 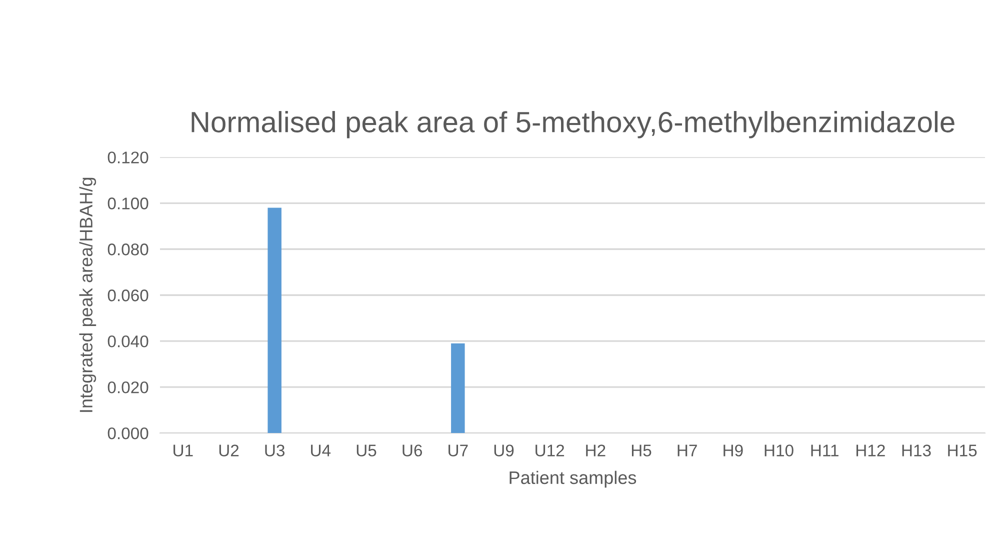 I want to click on x-tick-label: H10, so click(x=779, y=450).